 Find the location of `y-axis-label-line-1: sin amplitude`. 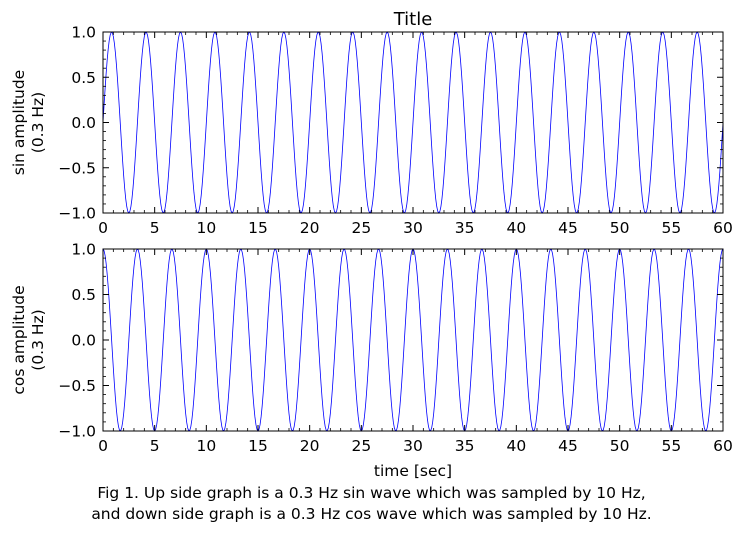

y-axis-label-line-1: sin amplitude is located at coordinates (19, 122).